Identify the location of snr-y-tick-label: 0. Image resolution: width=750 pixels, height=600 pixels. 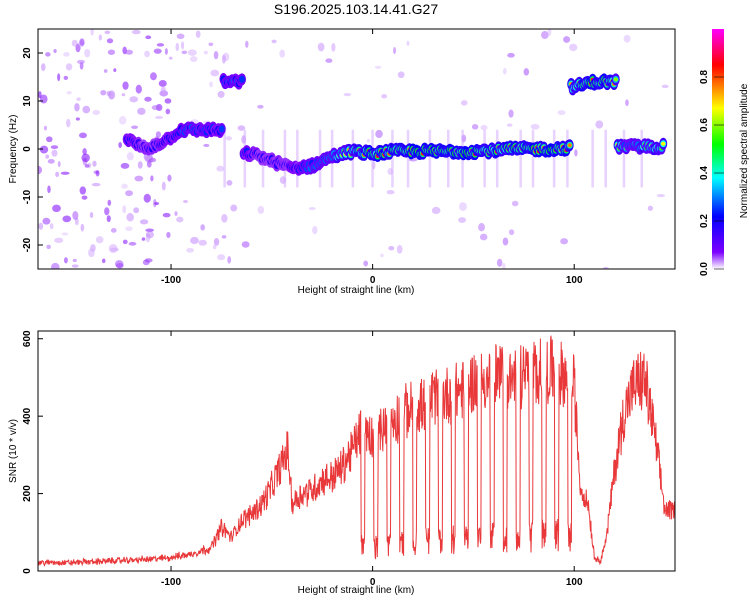
(27, 571).